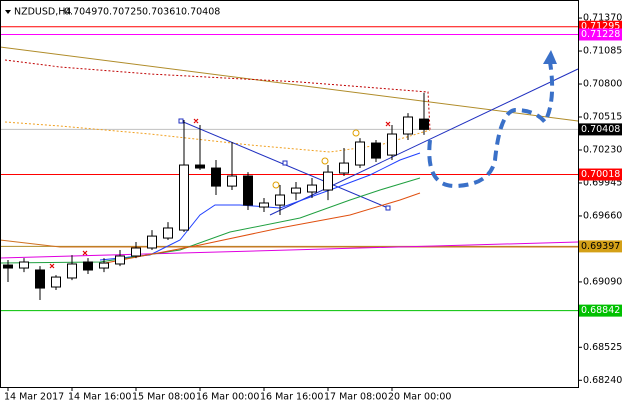 This screenshot has width=622, height=407. I want to click on y-tick-label: 0.68240, so click(602, 380).